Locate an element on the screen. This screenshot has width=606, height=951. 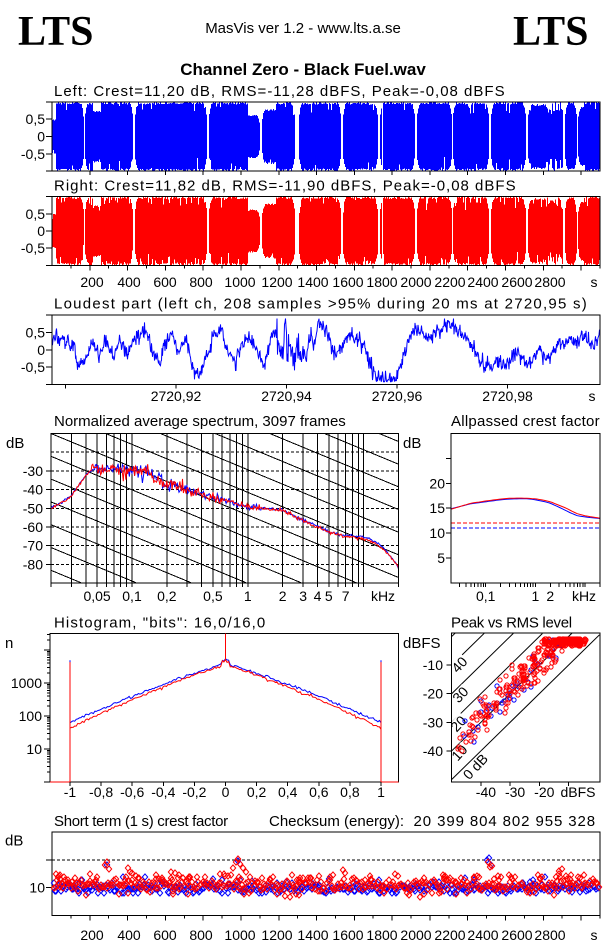
svg-text: 2800 is located at coordinates (549, 282).